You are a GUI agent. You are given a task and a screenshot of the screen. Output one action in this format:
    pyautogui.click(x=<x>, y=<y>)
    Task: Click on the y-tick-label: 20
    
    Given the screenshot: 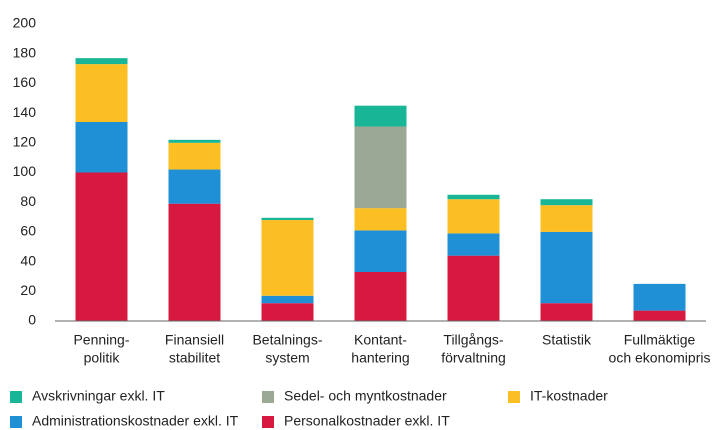 What is the action you would take?
    pyautogui.click(x=28, y=290)
    